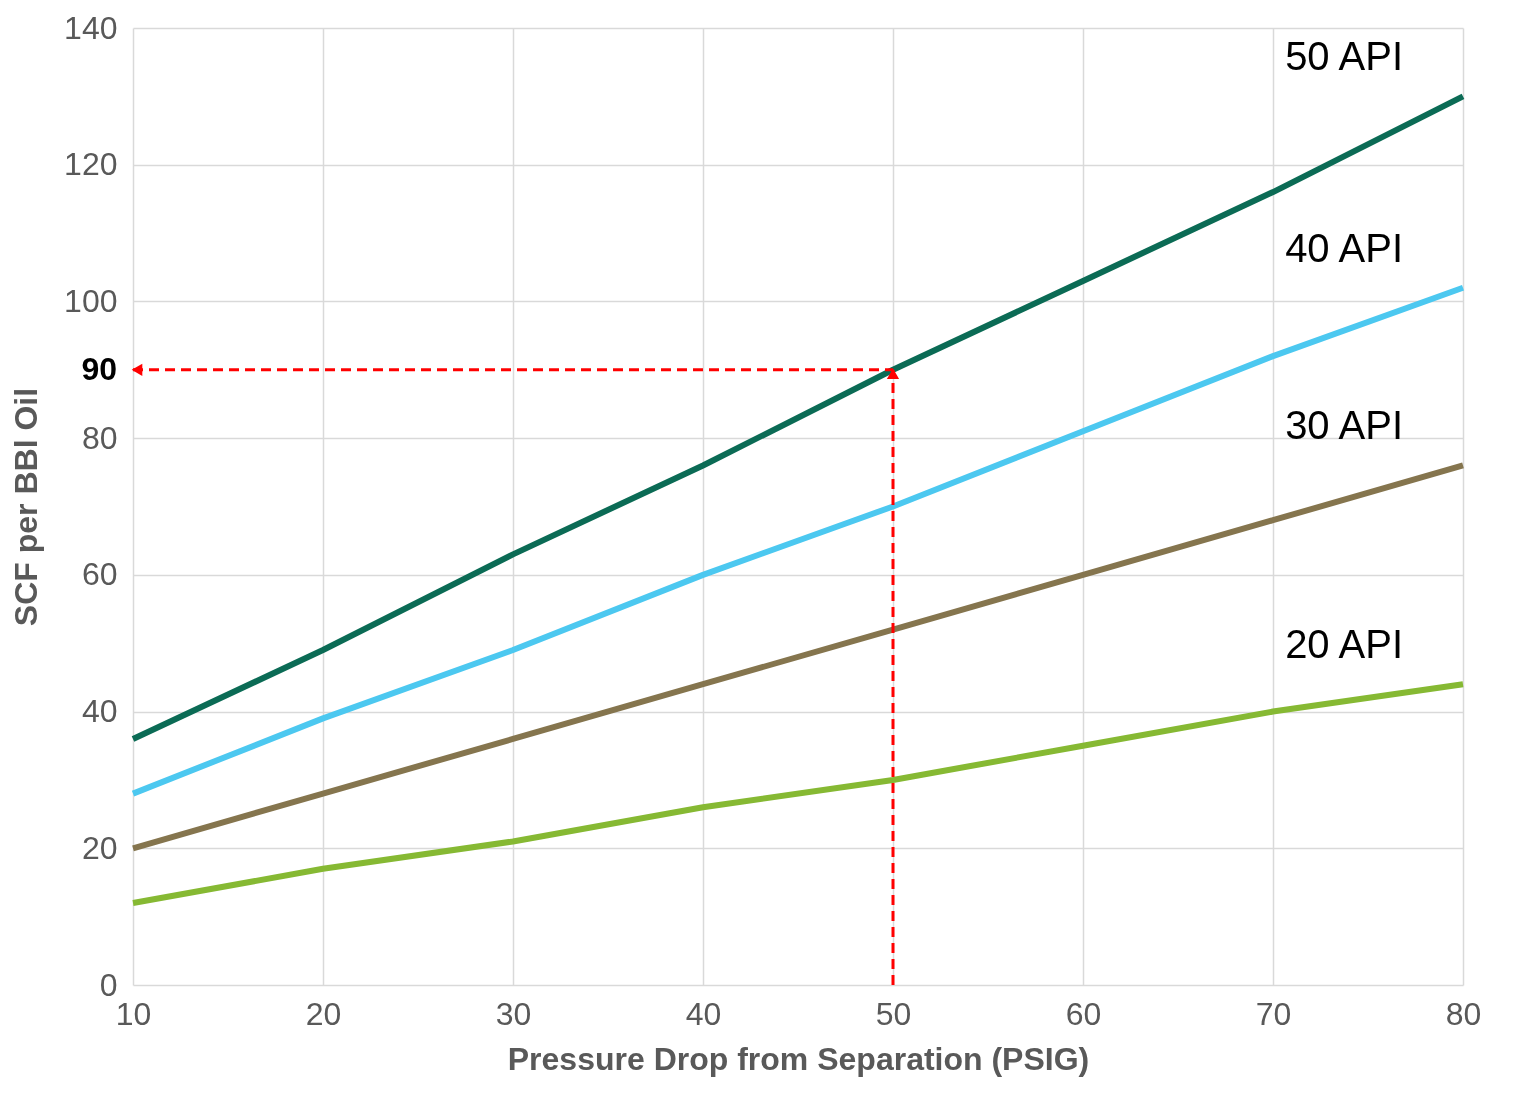 This screenshot has height=1103, width=1537. What do you see at coordinates (513, 1013) in the screenshot?
I see `x-tick-label: 30` at bounding box center [513, 1013].